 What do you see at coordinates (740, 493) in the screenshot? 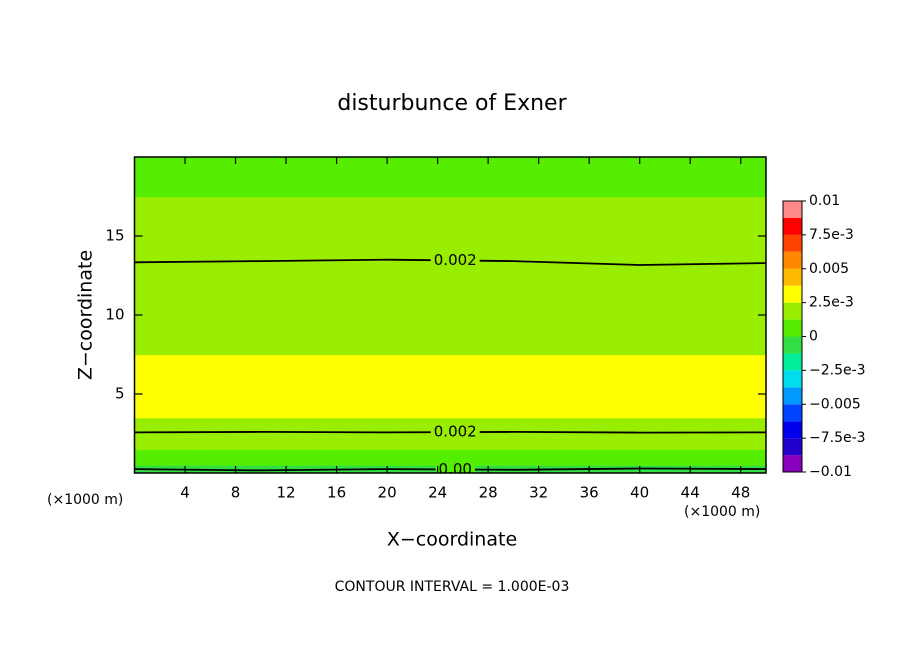
I see `x-tick-label: 48` at bounding box center [740, 493].